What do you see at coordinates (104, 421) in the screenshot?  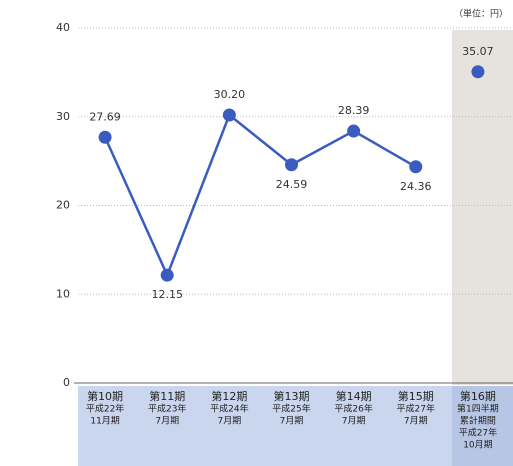 I see `x-tick-label: 11月期` at bounding box center [104, 421].